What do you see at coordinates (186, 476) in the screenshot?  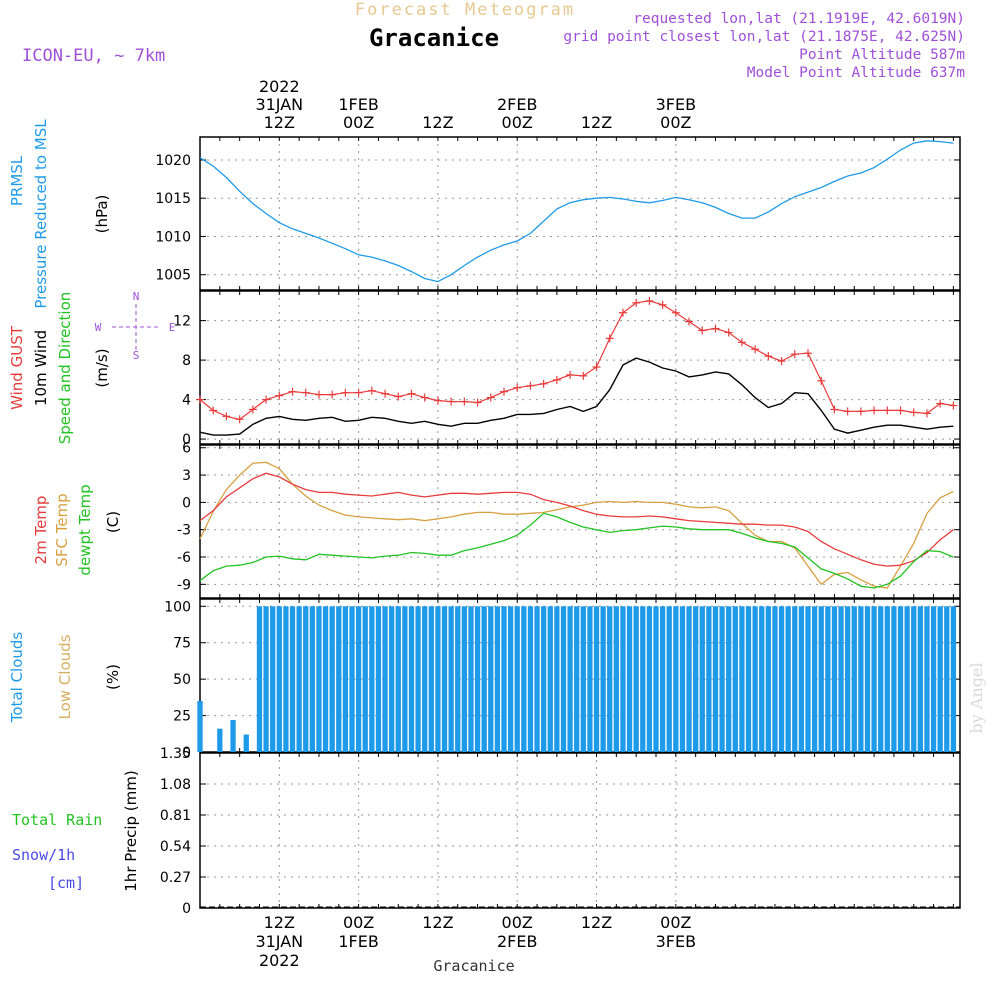 I see `y-tick-label: 3` at bounding box center [186, 476].